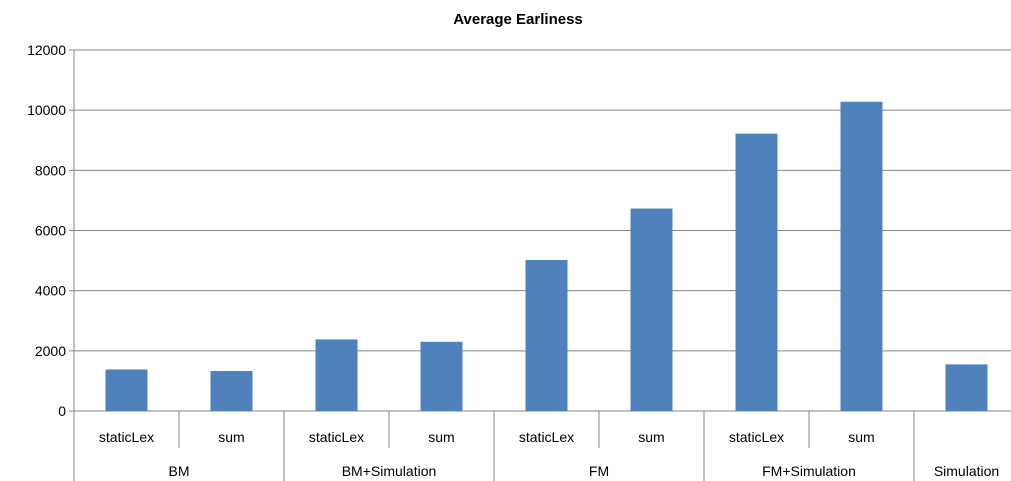  Describe the element at coordinates (966, 471) in the screenshot. I see `x-group-label: Simulation` at that location.